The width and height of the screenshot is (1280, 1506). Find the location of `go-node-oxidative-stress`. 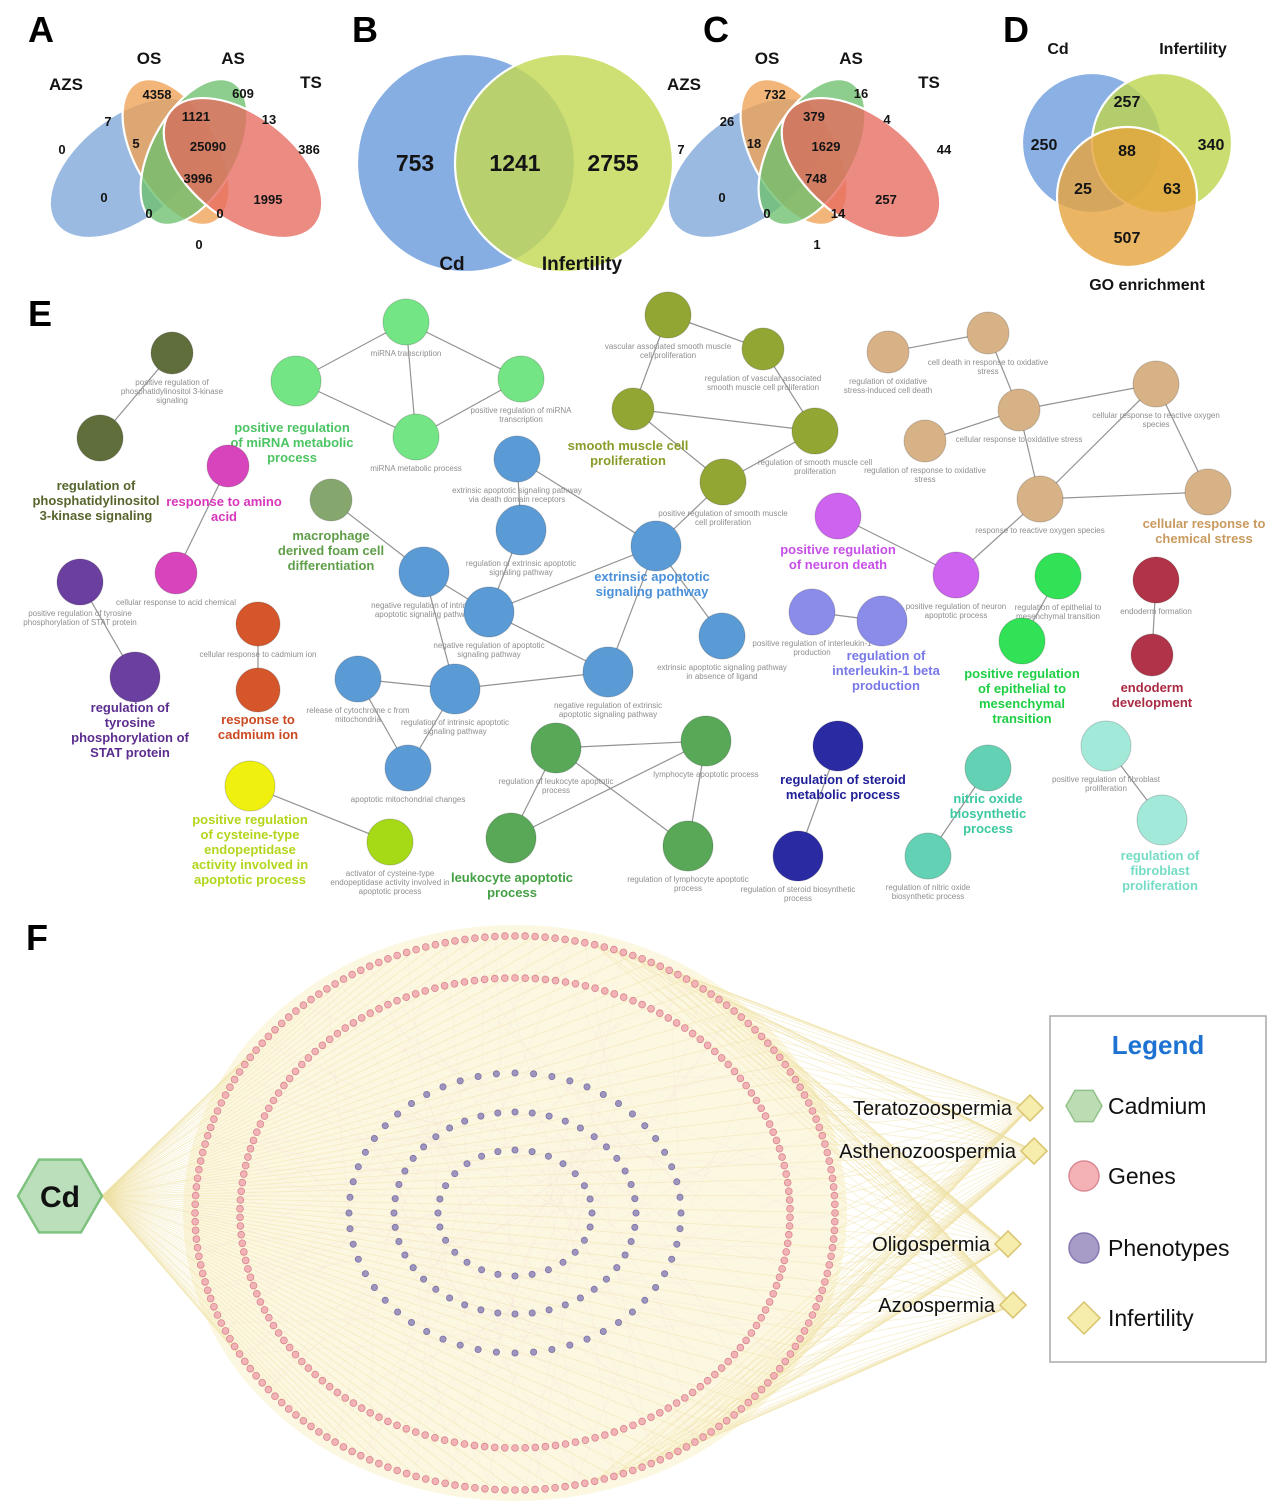

go-node-oxidative-stress is located at coordinates (888, 352).